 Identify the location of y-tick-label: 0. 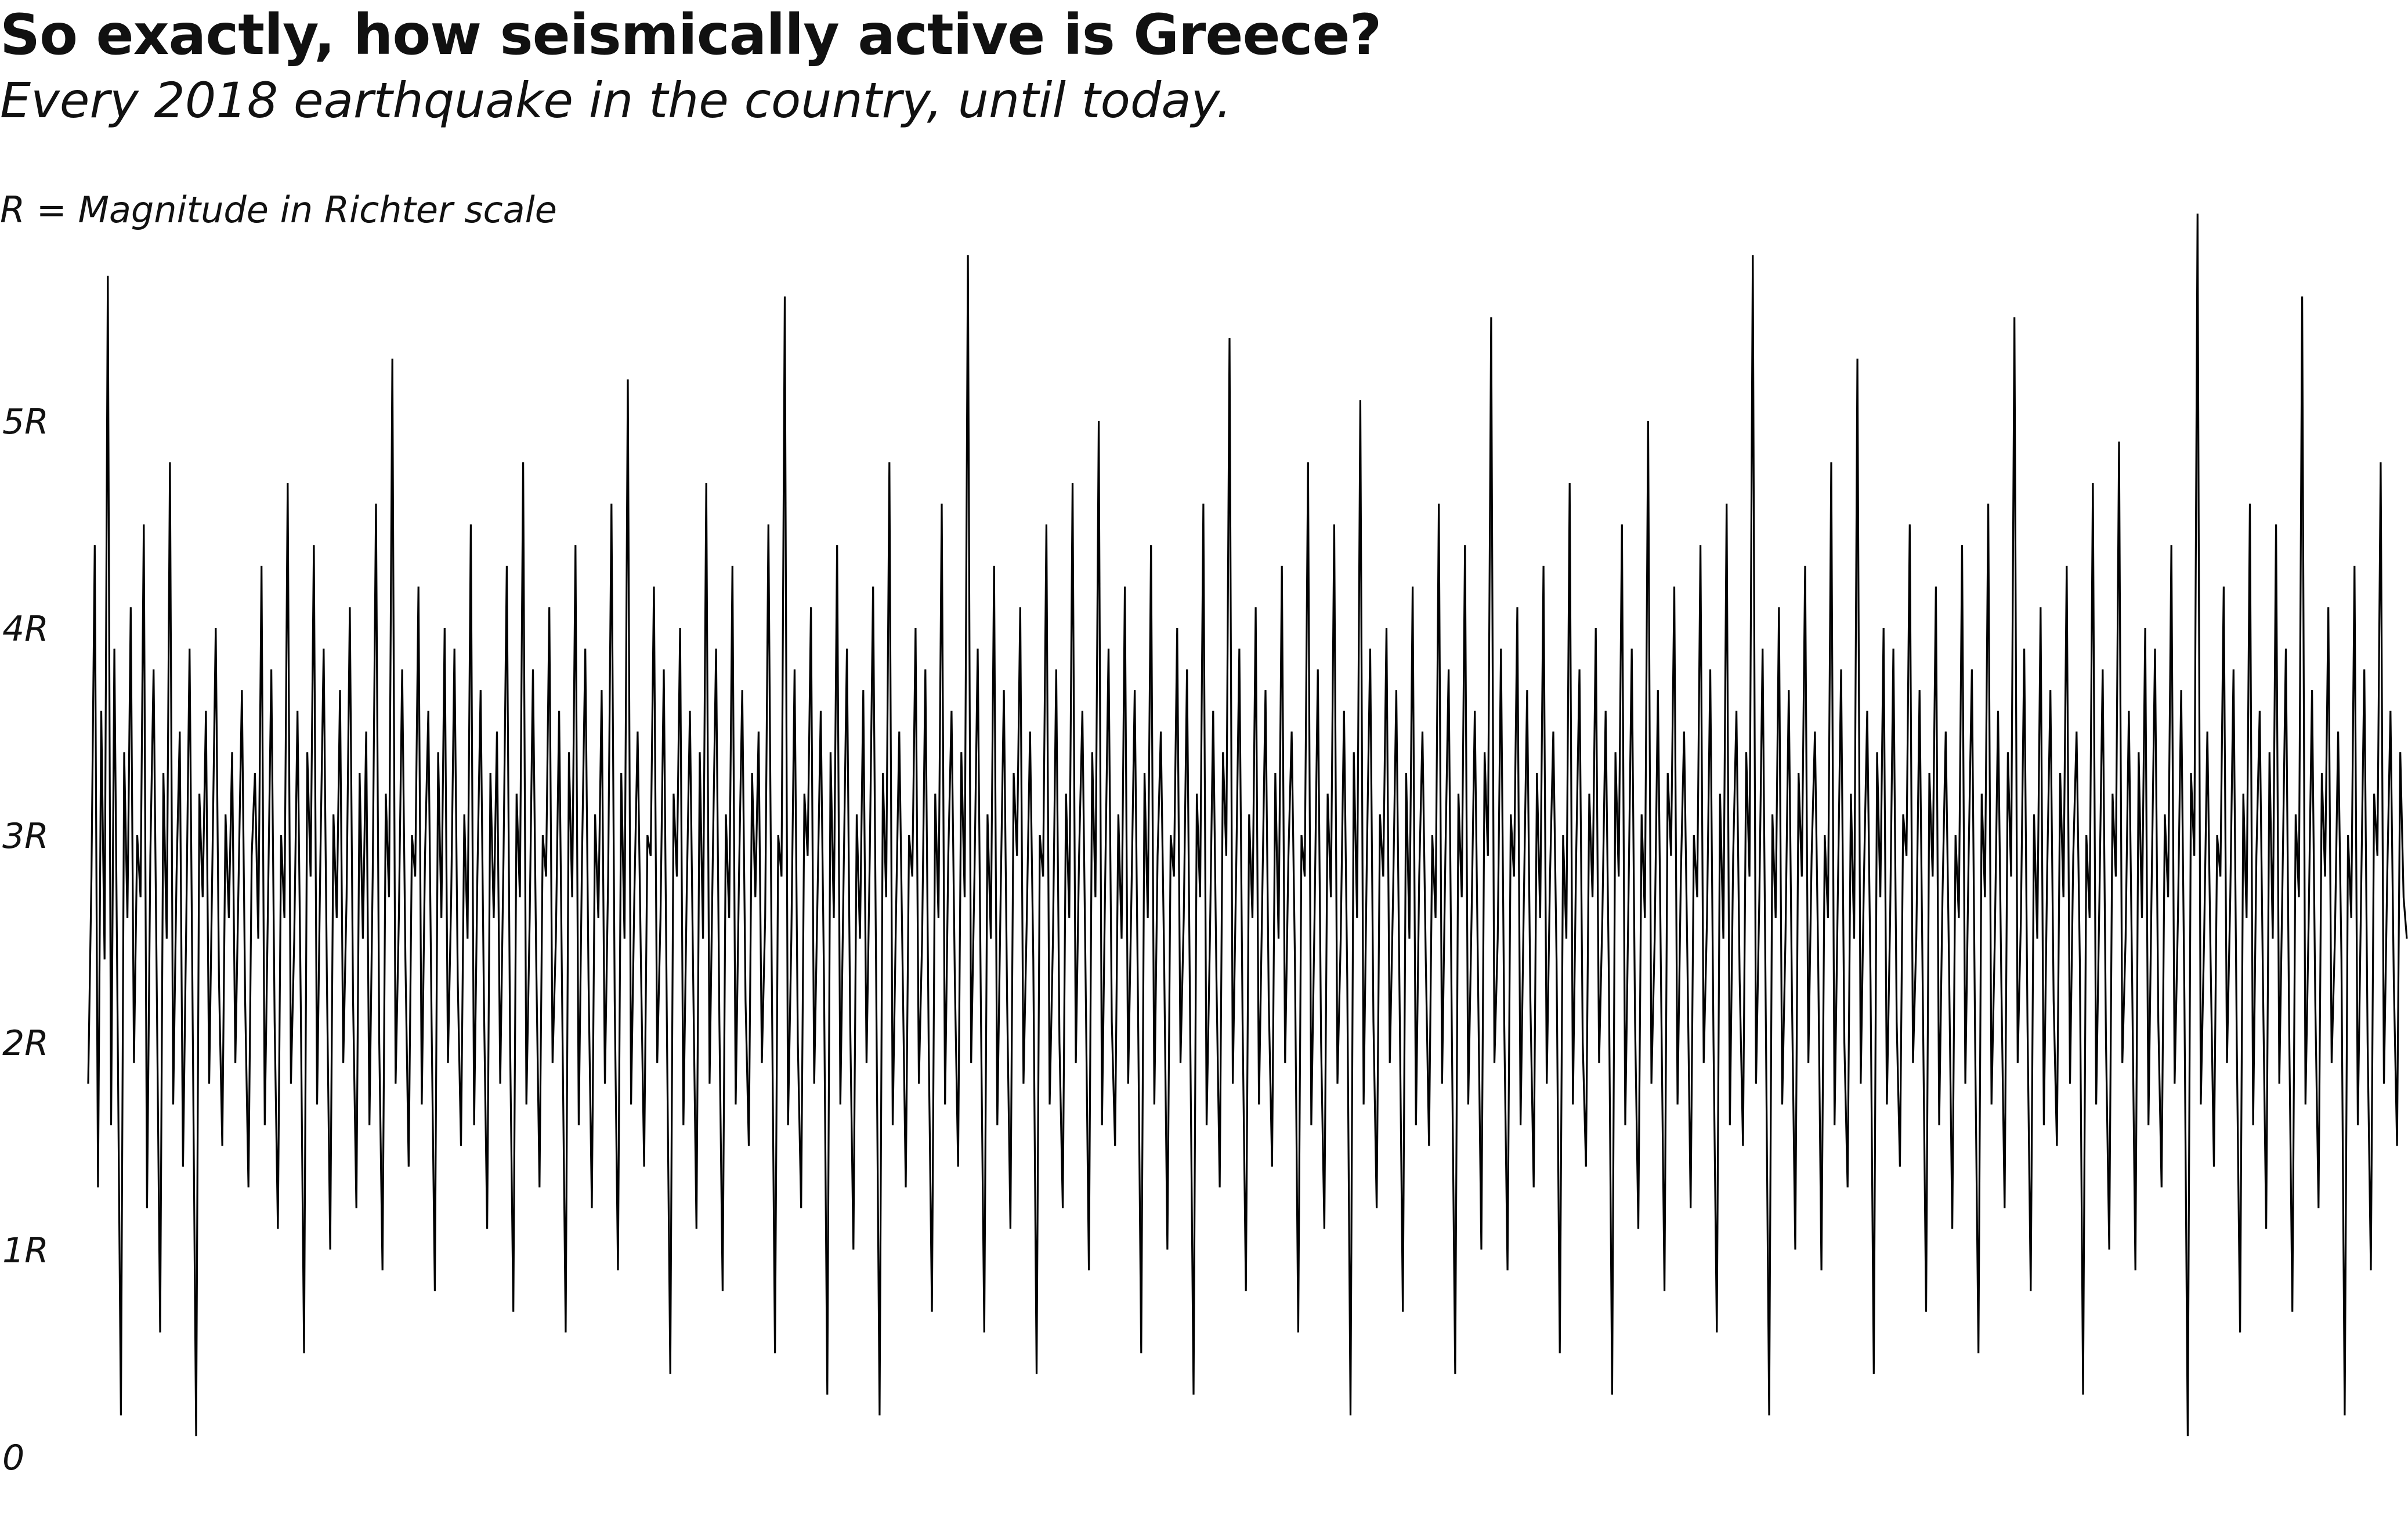
(13, 1458).